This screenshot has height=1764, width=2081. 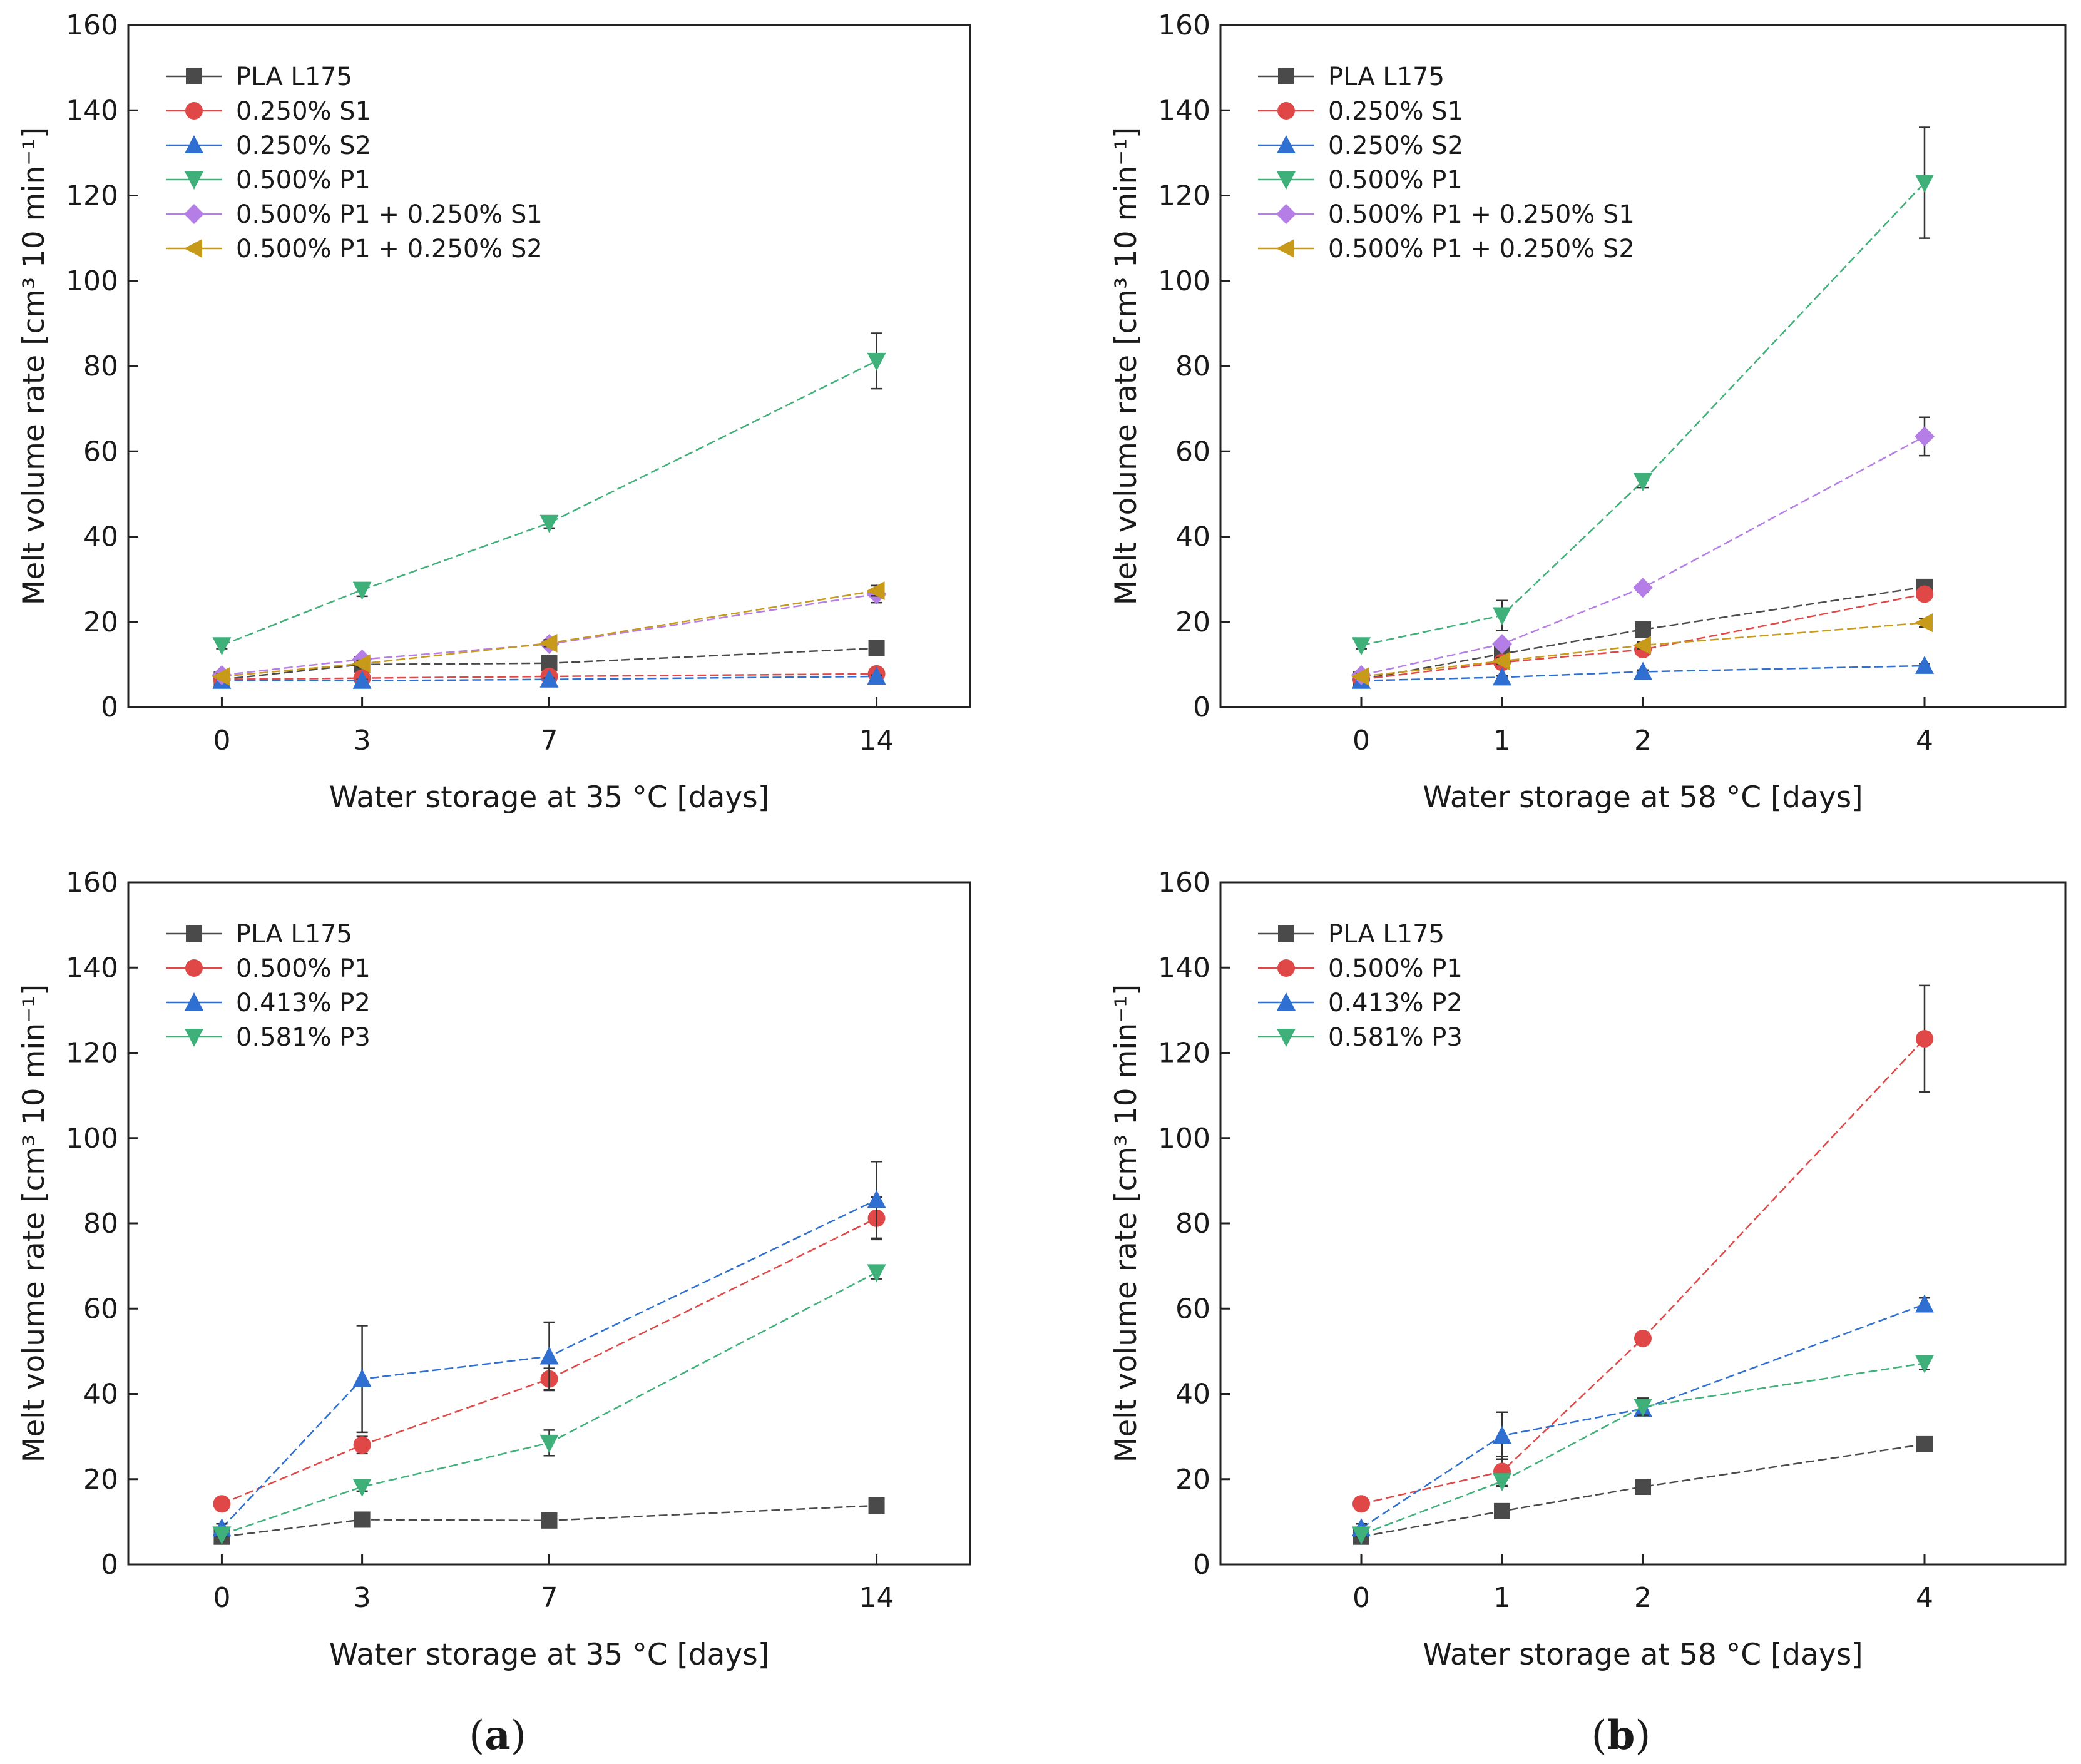 What do you see at coordinates (549, 797) in the screenshot?
I see `x-axis-title: Water storage at 35 °C [days]` at bounding box center [549, 797].